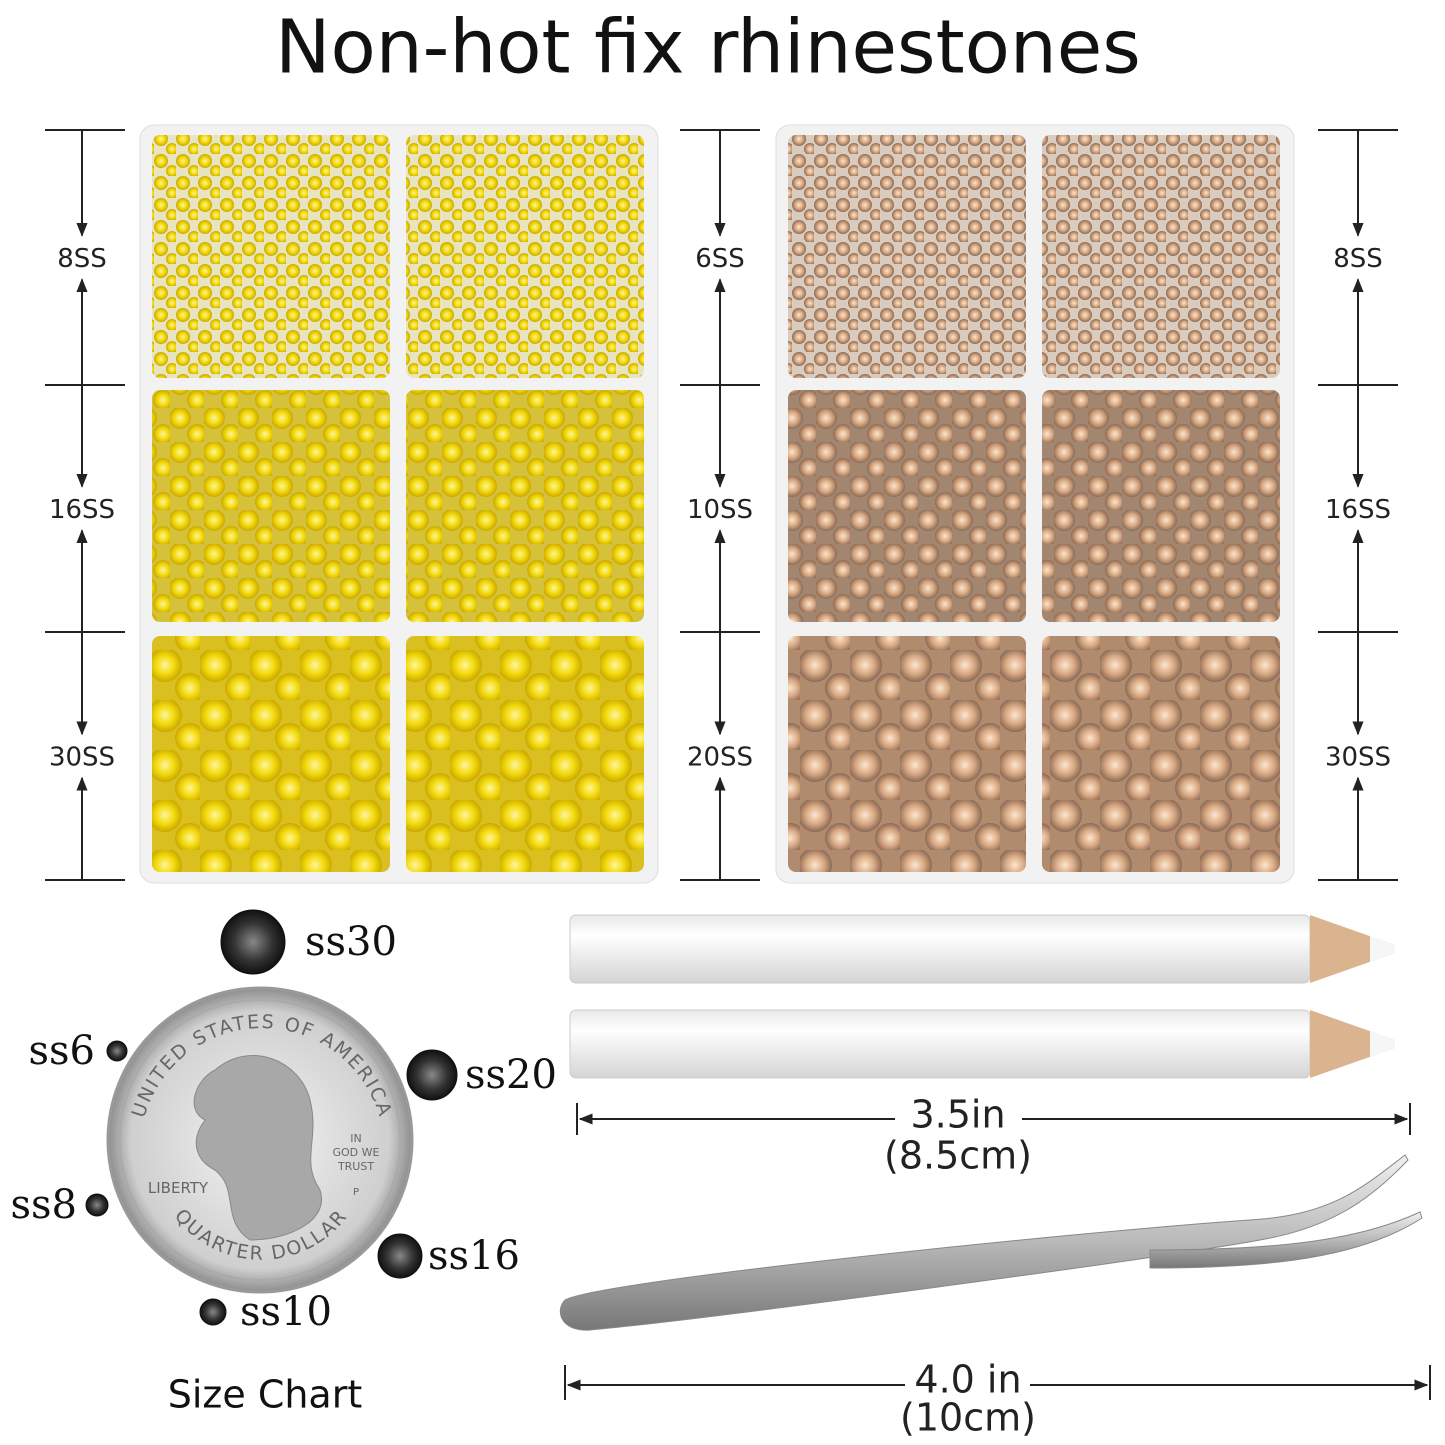  Describe the element at coordinates (351, 942) in the screenshot. I see `stone-size-label: ss30` at that location.